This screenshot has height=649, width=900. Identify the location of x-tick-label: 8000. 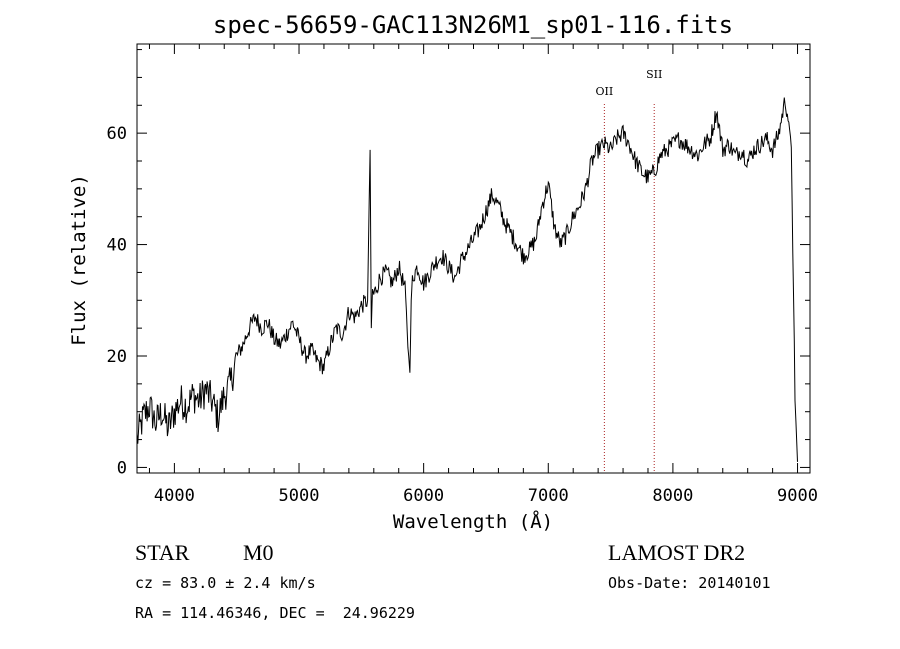
(672, 496).